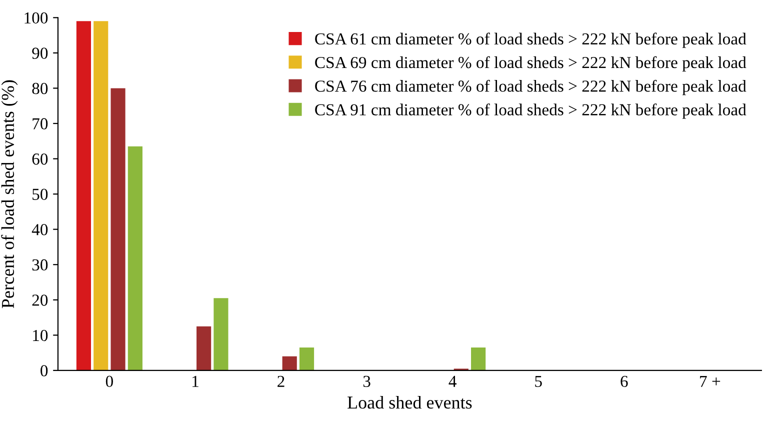 This screenshot has height=441, width=773. Describe the element at coordinates (538, 382) in the screenshot. I see `x-tick-label: 5` at that location.